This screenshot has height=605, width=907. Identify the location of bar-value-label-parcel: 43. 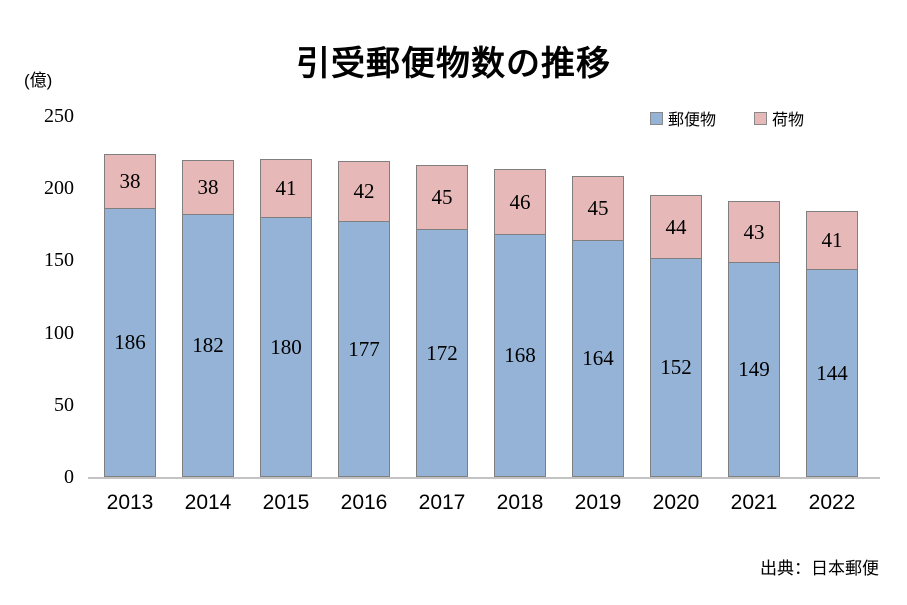
(754, 231).